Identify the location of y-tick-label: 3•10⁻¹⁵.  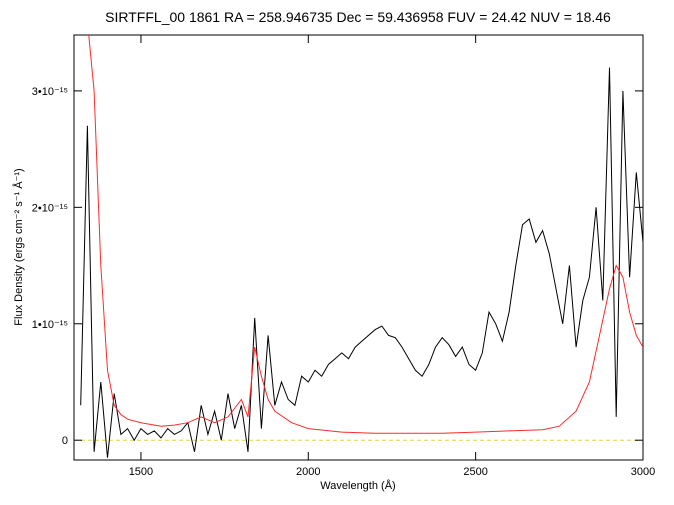
(50, 92).